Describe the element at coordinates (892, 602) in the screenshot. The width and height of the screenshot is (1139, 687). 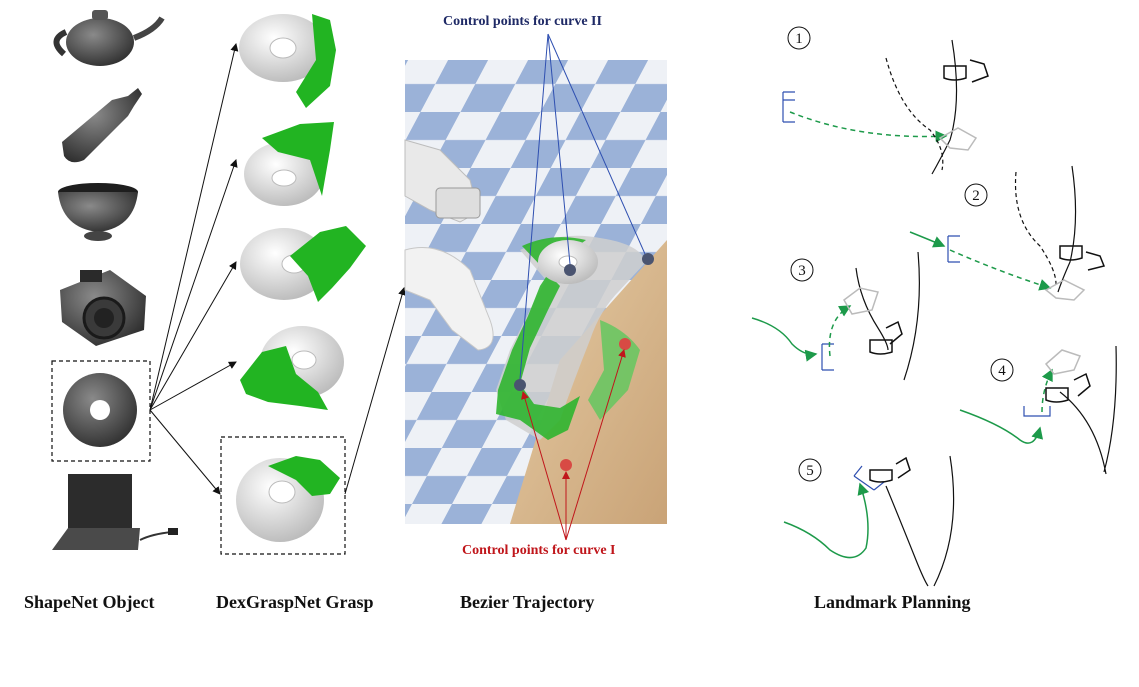
I see `caption-landmark: Landmark Planning` at that location.